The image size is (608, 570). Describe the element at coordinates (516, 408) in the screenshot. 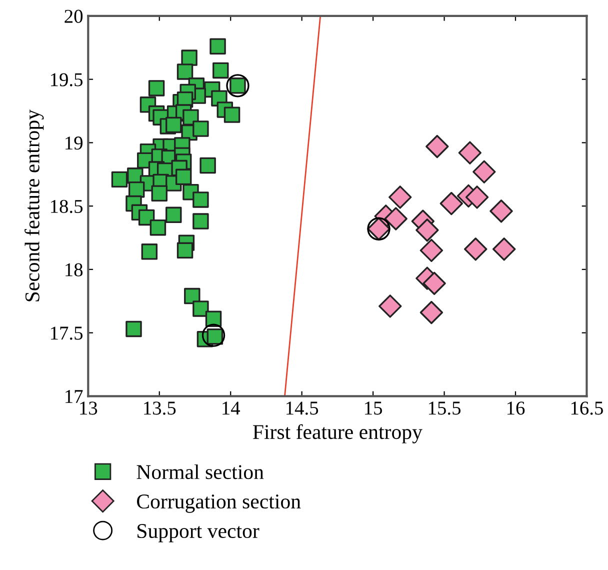

I see `x-tick-label: 16` at that location.